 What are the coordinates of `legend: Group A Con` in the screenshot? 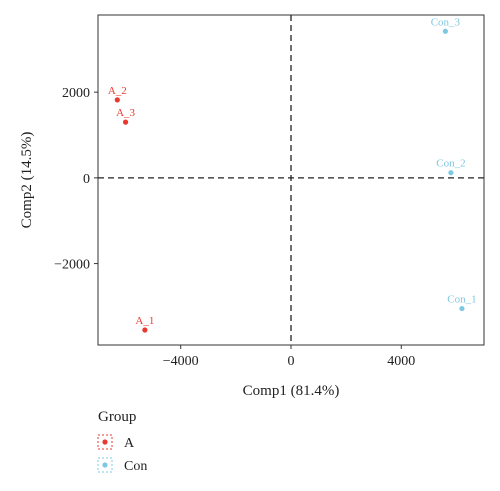 It's located at (122, 441).